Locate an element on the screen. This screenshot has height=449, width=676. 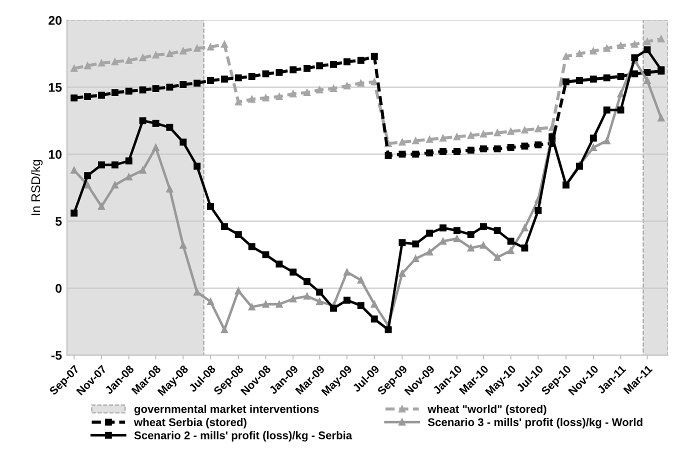
y-axis-title: In RSD/kg is located at coordinates (36, 188).